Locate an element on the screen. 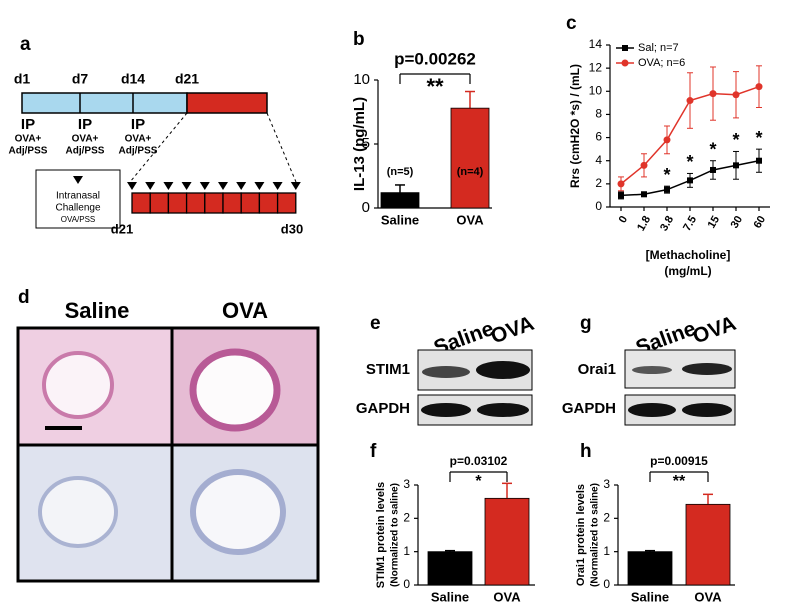  panel-label: g is located at coordinates (586, 323).